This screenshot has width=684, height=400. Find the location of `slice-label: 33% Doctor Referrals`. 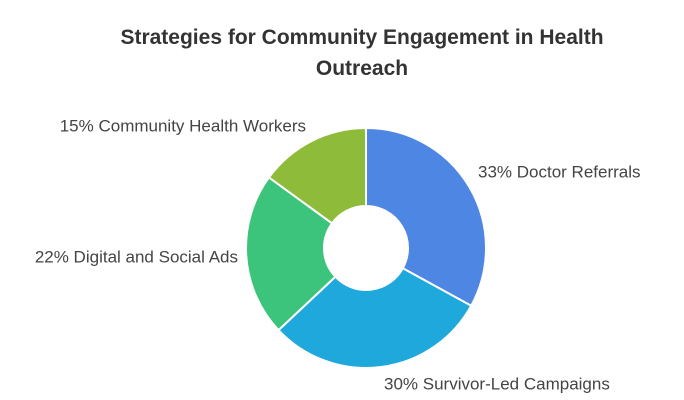

slice-label: 33% Doctor Referrals is located at coordinates (559, 171).